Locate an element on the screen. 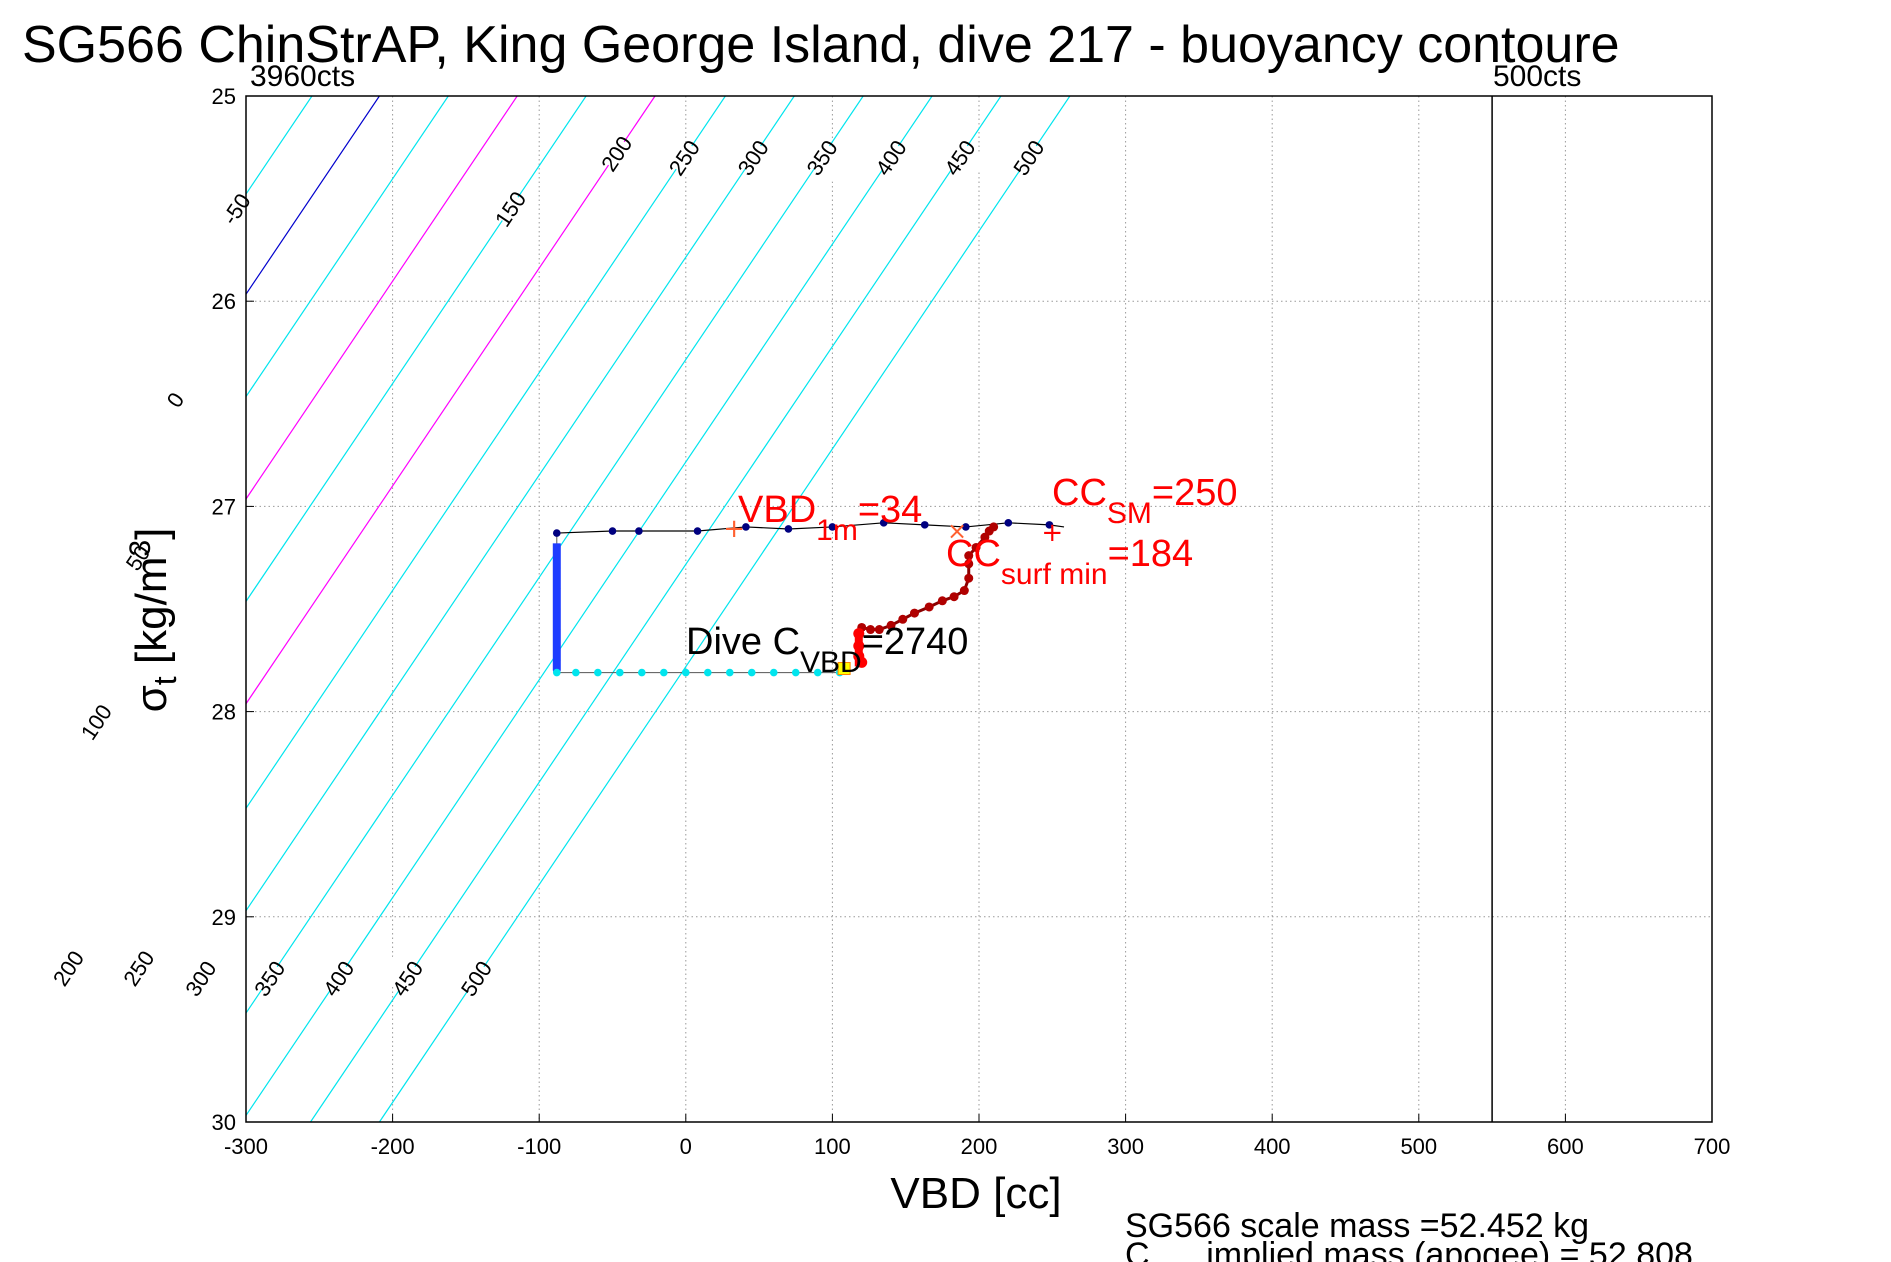  svg-text: σt [kg/m3] is located at coordinates (153, 620).